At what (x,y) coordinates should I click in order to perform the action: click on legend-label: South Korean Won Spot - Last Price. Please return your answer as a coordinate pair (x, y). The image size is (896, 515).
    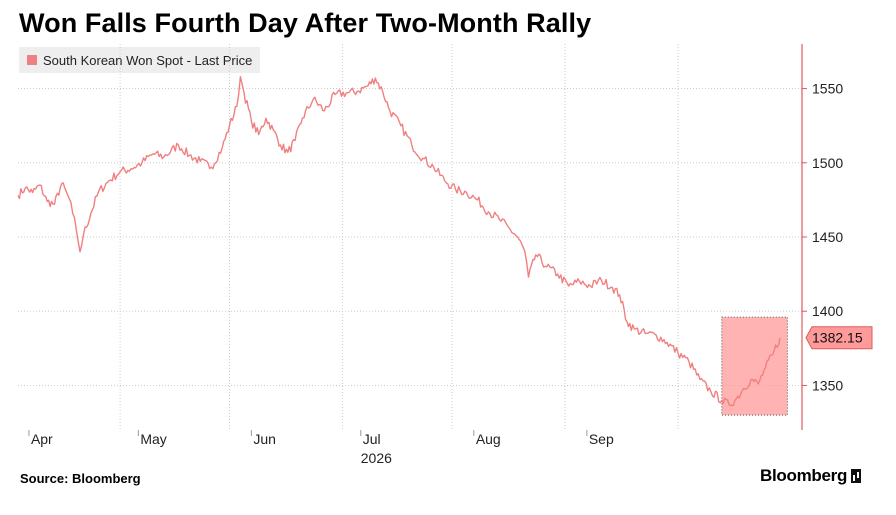
    Looking at the image, I should click on (148, 60).